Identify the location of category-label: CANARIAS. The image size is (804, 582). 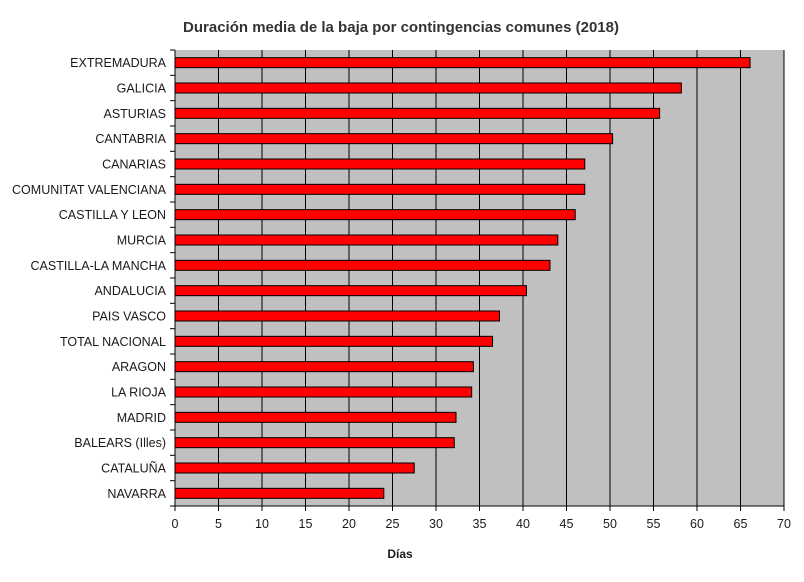
(134, 165).